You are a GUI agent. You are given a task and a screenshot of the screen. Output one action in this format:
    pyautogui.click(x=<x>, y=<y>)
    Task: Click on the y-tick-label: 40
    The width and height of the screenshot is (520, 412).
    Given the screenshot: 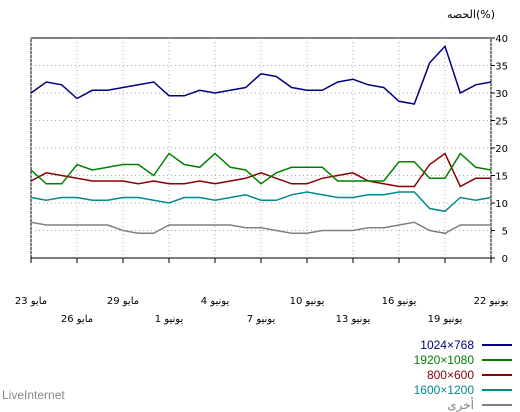 What is the action you would take?
    pyautogui.click(x=501, y=39)
    